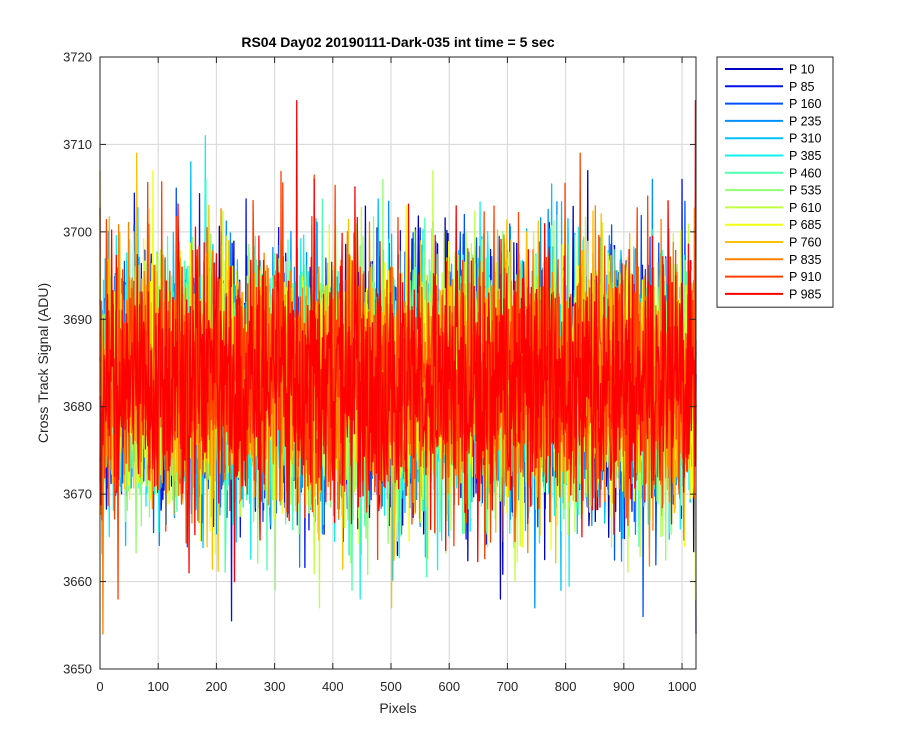 Image resolution: width=900 pixels, height=750 pixels. I want to click on legend-label: P 460, so click(805, 173).